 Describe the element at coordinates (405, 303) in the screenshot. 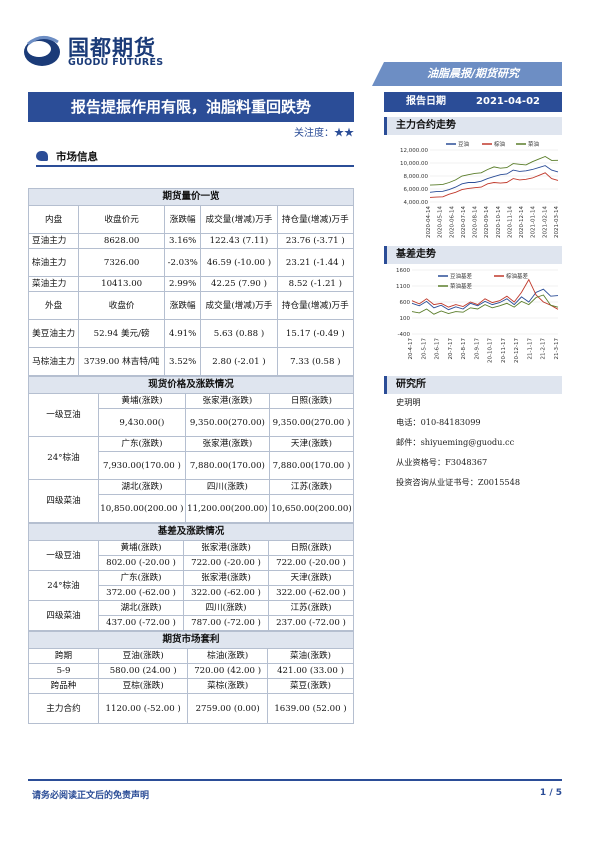

I see `y-tick-label: 600` at that location.